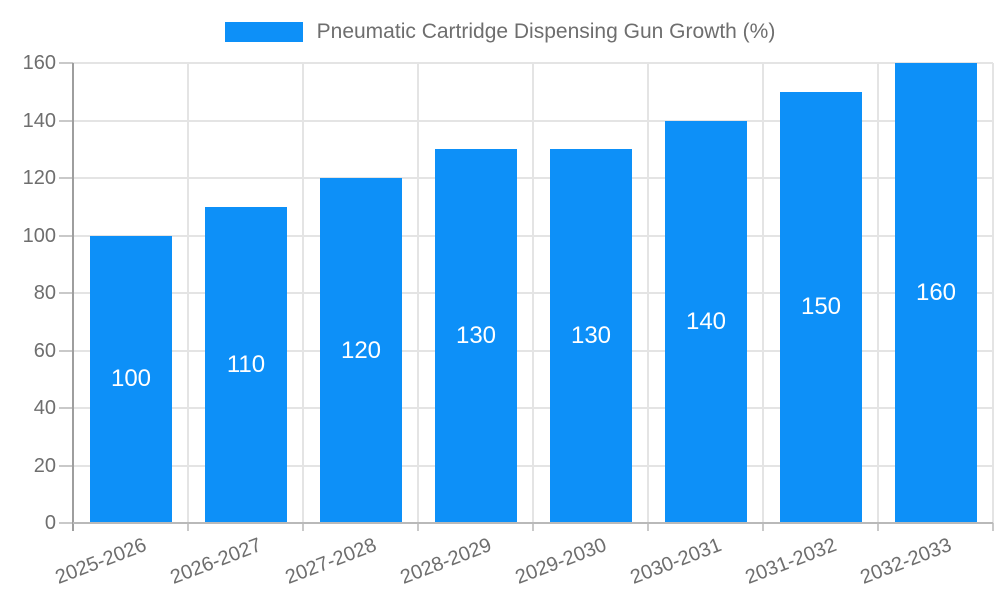  Describe the element at coordinates (791, 561) in the screenshot. I see `x-tick-label-2031-2032: 2031-2032` at that location.